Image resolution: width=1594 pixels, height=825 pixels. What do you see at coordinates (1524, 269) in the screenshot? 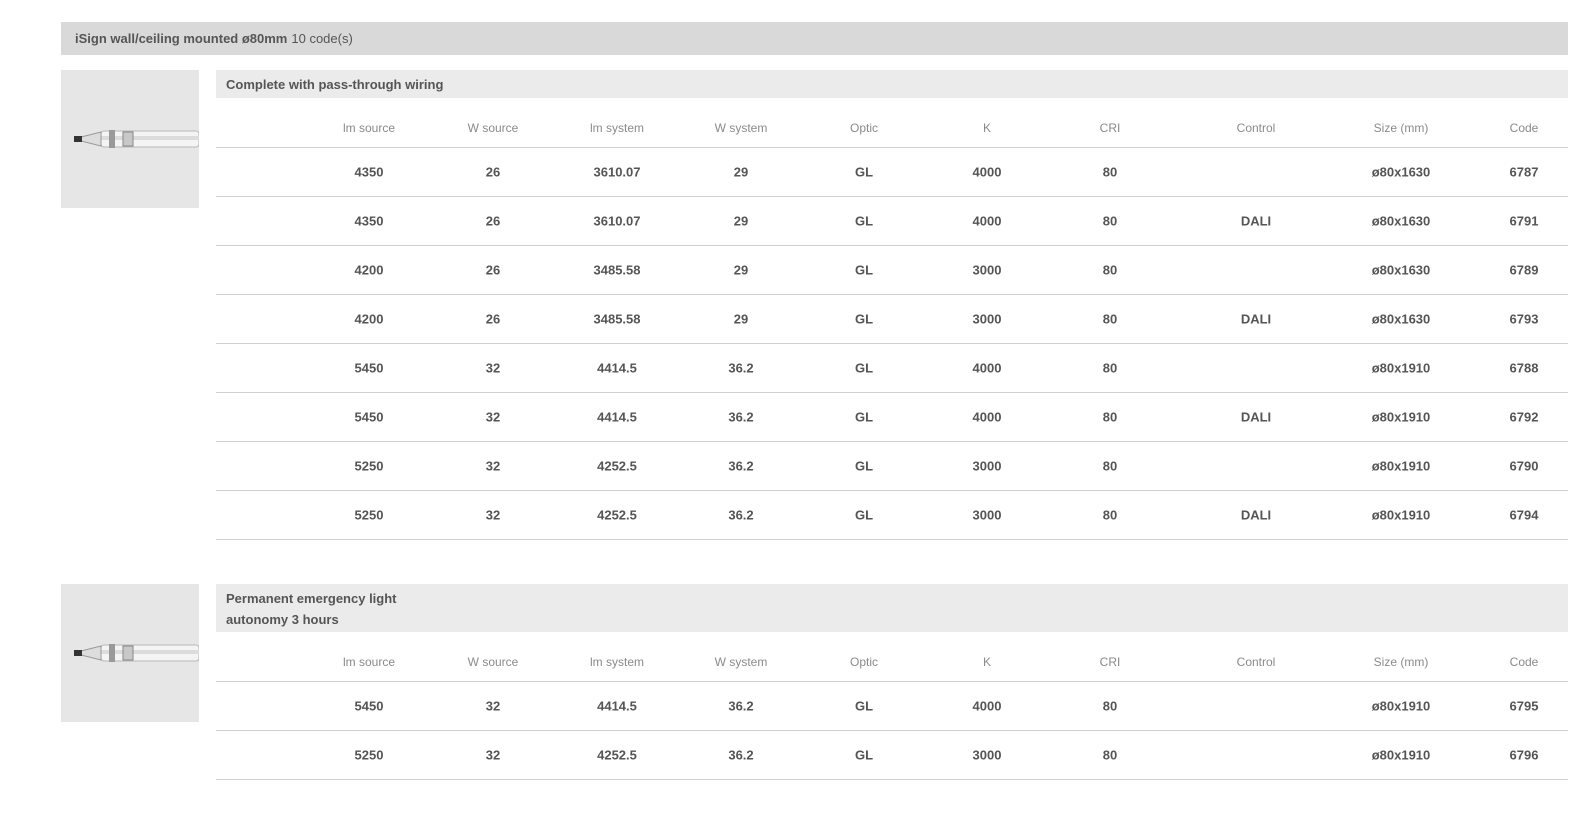
I see `table-cell: 6789` at bounding box center [1524, 269].